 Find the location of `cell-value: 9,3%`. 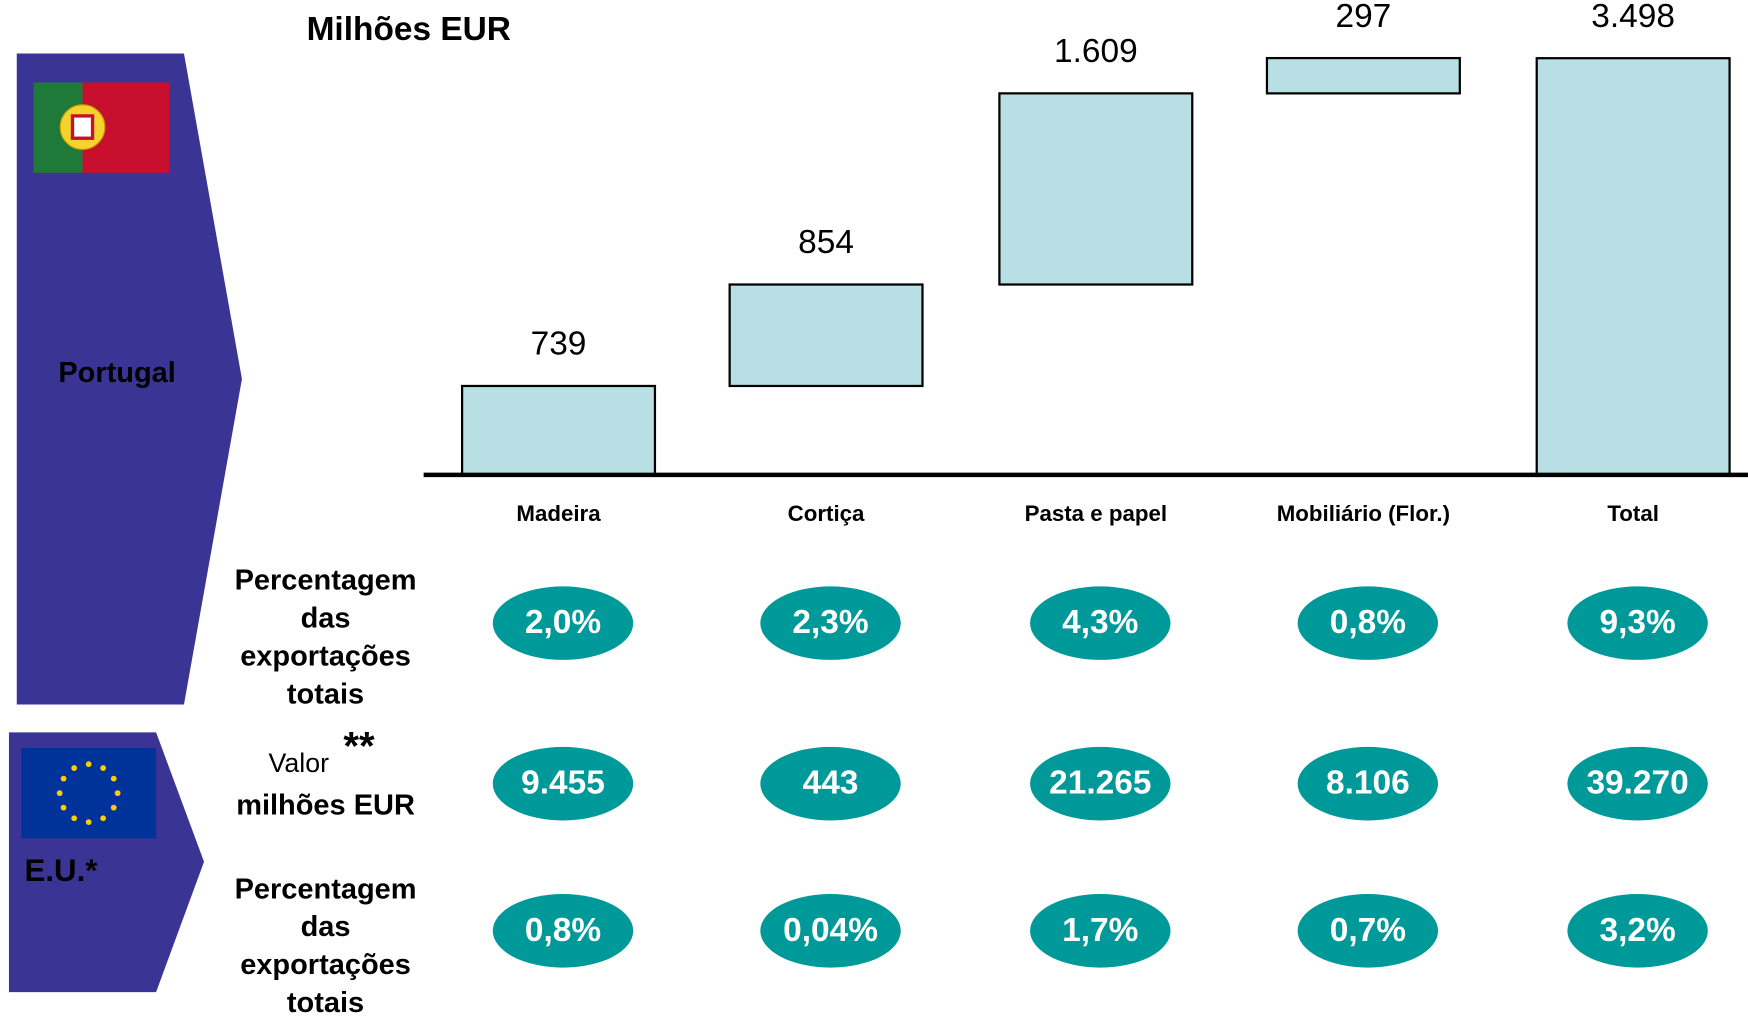

cell-value: 9,3% is located at coordinates (1637, 622).